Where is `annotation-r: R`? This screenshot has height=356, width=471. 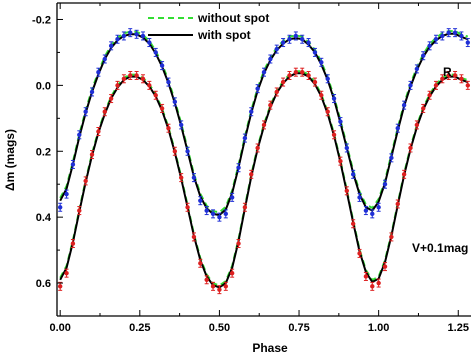 annotation-r: R is located at coordinates (447, 72).